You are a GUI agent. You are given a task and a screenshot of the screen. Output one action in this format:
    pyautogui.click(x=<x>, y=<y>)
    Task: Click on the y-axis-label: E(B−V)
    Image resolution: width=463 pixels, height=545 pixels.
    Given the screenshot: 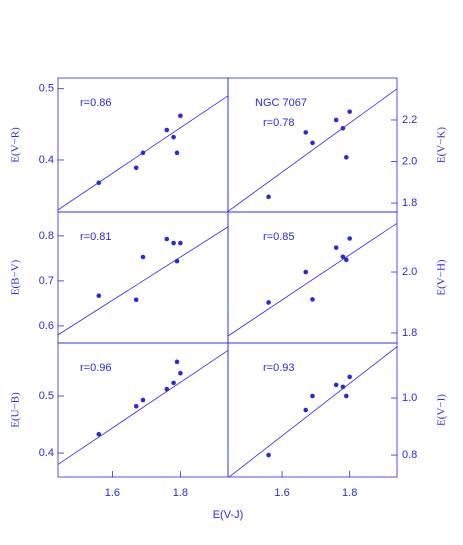 What is the action you would take?
    pyautogui.click(x=16, y=277)
    